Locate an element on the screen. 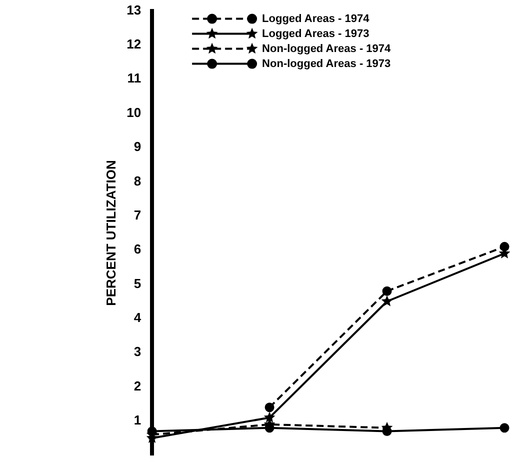  y-tick-label: 8 is located at coordinates (138, 180).